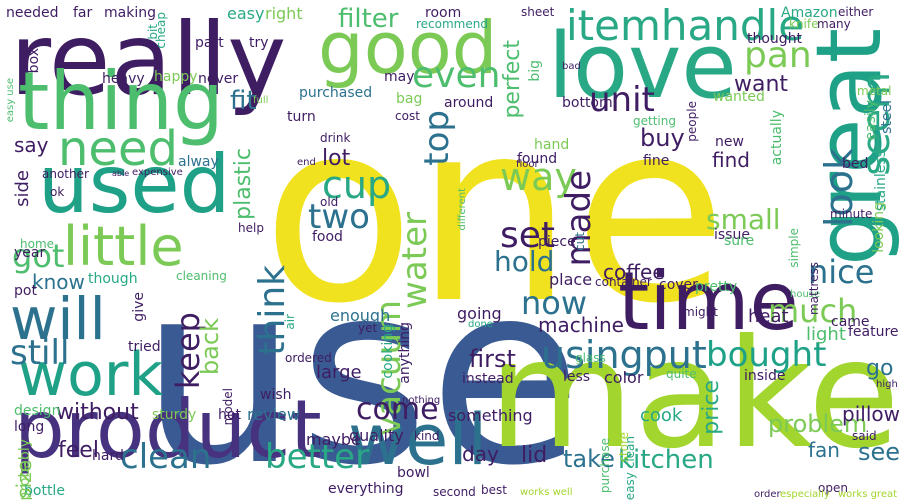 The height and width of the screenshot is (500, 900). I want to click on cloud-word: mattress, so click(814, 289).